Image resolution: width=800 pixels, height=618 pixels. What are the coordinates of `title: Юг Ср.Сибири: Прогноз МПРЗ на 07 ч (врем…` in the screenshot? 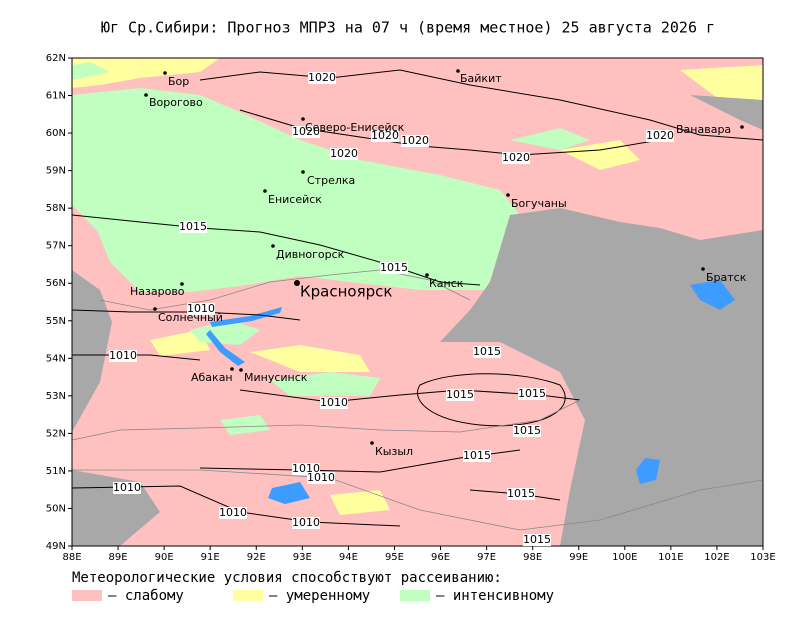 It's located at (408, 28).